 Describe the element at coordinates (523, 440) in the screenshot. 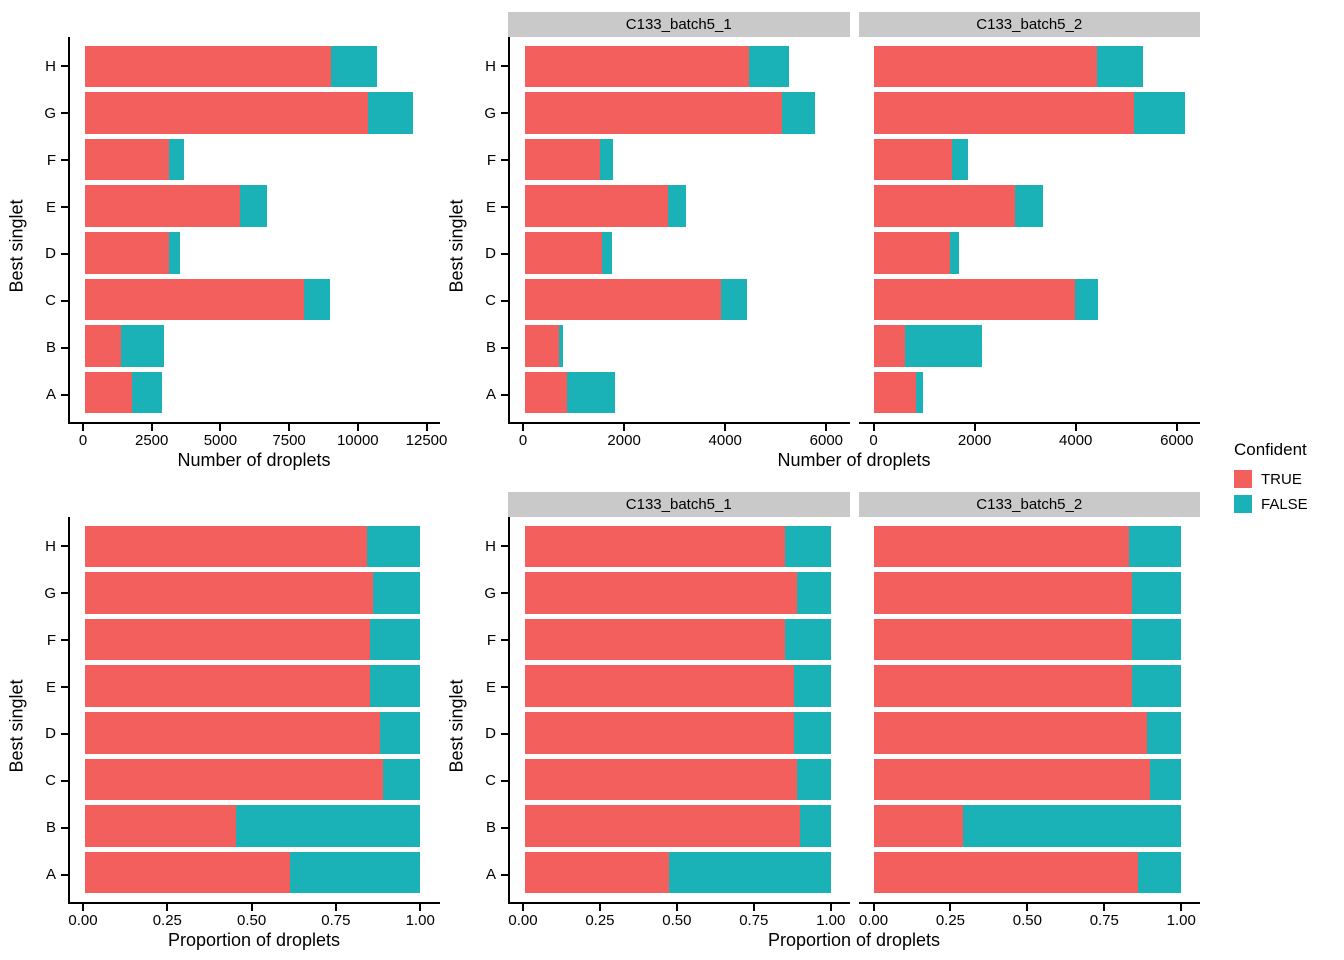

I see `x-tick-label: 0` at that location.